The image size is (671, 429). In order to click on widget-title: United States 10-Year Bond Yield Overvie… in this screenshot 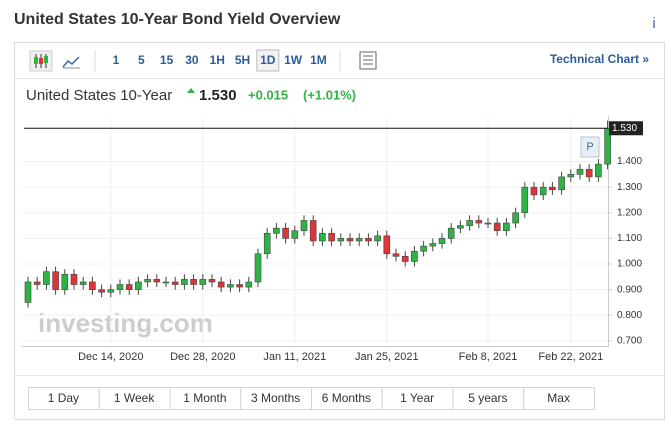, I will do `click(177, 19)`.